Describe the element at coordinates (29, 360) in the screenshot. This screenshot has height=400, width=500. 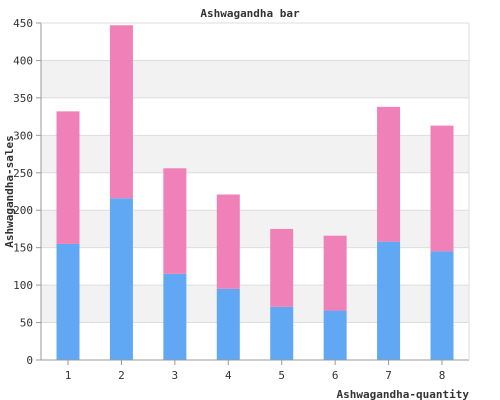
I see `y-tick-label: 0` at that location.